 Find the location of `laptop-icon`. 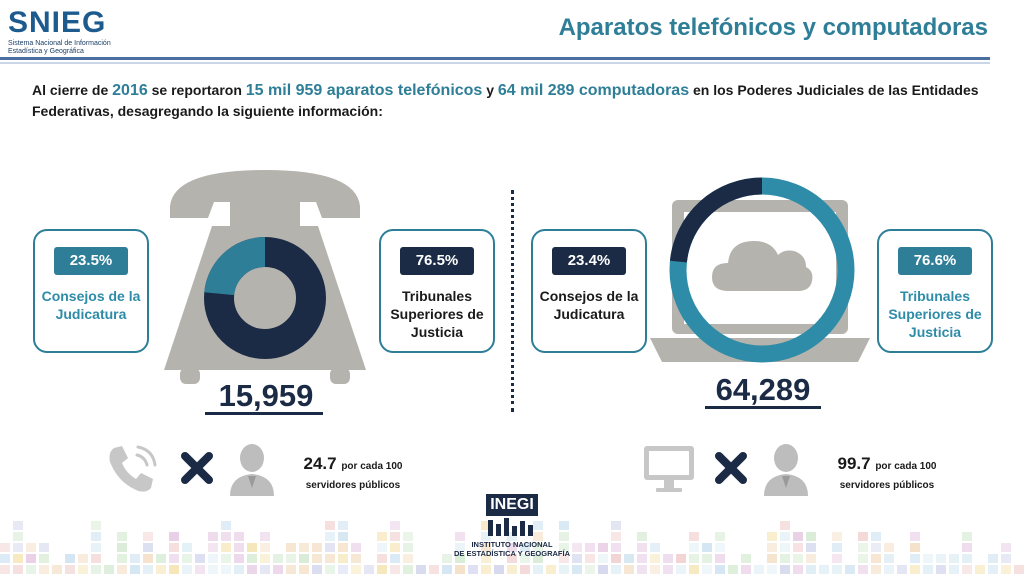

laptop-icon is located at coordinates (760, 281).